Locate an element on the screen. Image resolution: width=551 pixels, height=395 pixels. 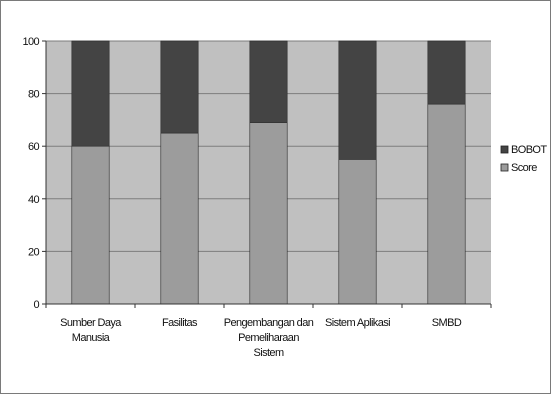
category-label: Sumber Daya Manusia is located at coordinates (91, 330).